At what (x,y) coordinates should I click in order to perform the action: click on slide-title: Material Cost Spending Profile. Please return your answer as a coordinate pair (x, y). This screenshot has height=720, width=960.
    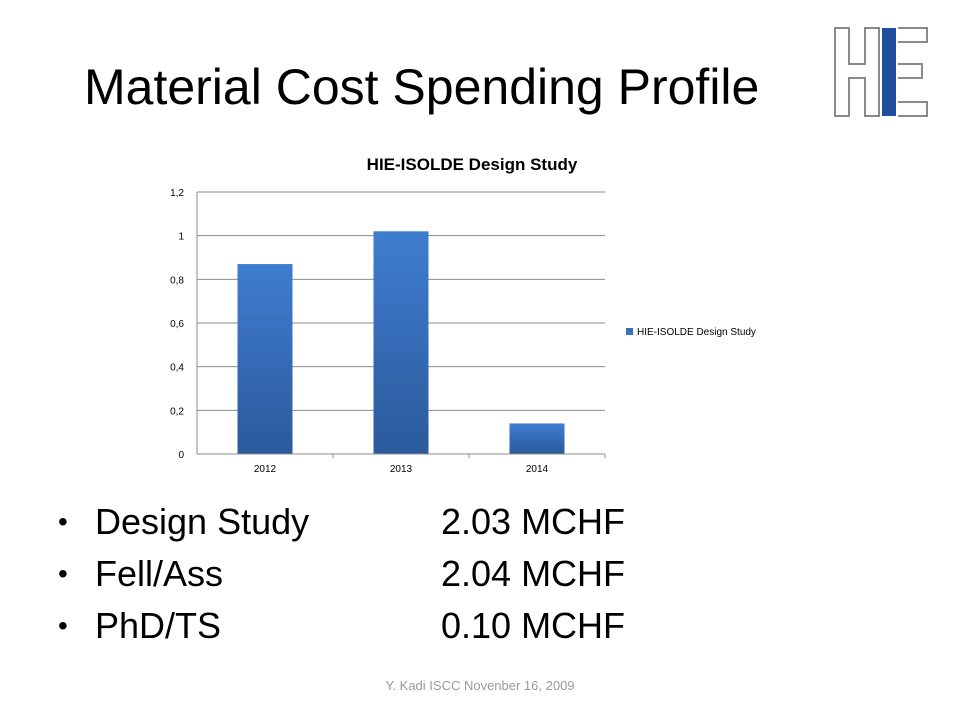
    Looking at the image, I should click on (422, 87).